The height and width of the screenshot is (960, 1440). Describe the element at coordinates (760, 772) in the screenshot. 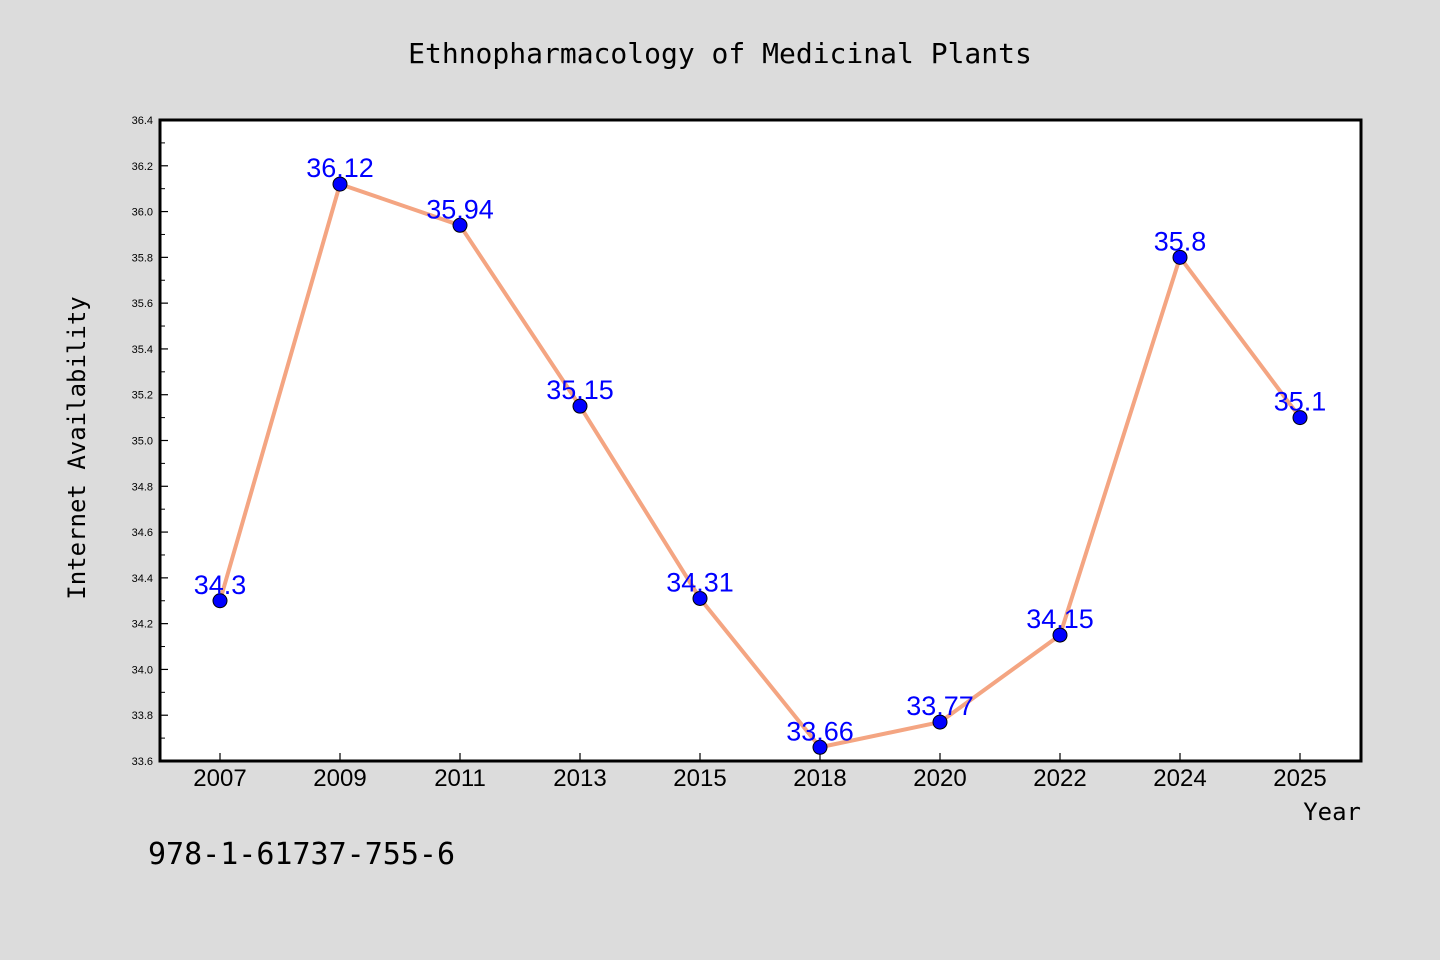

I see `x-axis: 2007 2009 2011 2013 2015 2018 2020 2022 2024 2025` at that location.